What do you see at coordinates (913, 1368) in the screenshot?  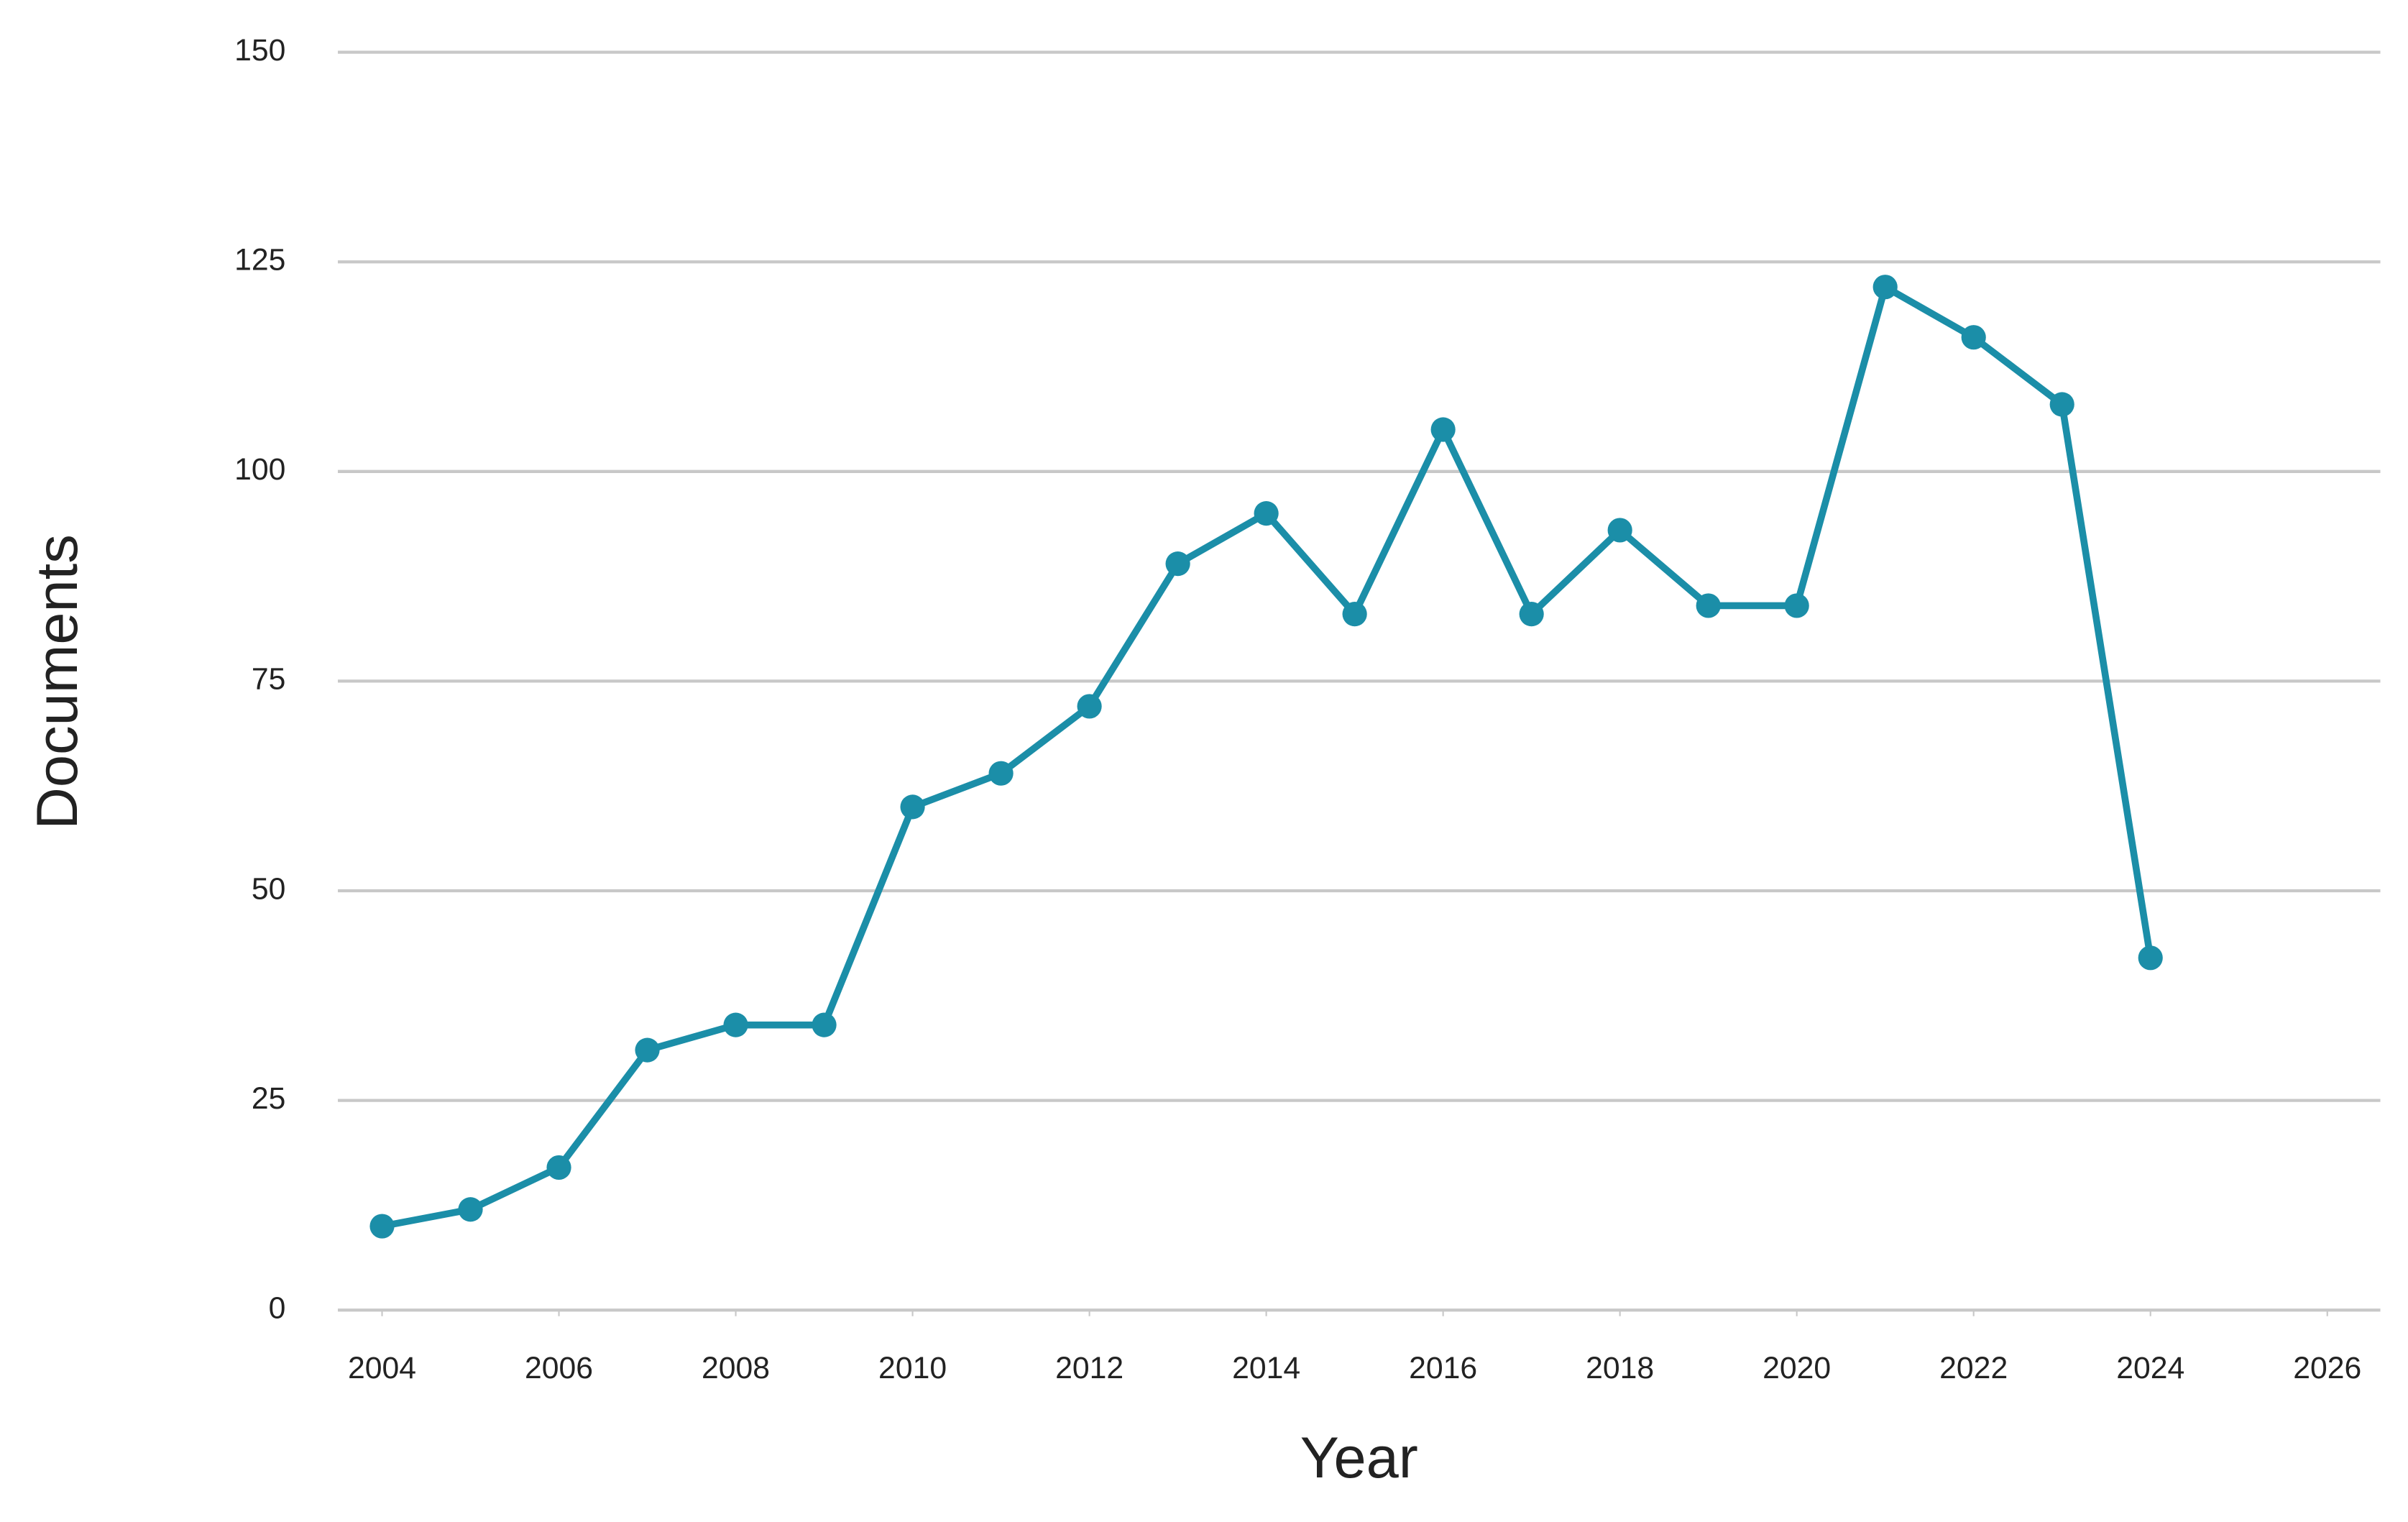 I see `x-tick-label: 2010` at bounding box center [913, 1368].